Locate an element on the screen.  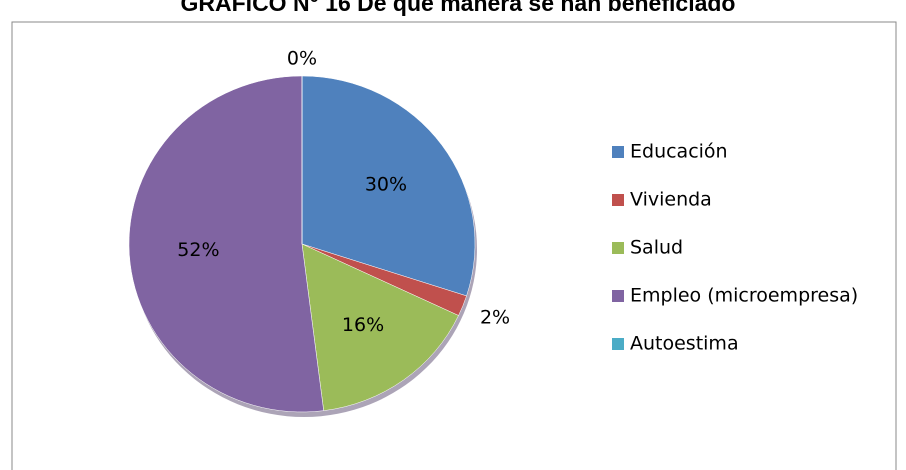
data-label: 0% is located at coordinates (302, 59).